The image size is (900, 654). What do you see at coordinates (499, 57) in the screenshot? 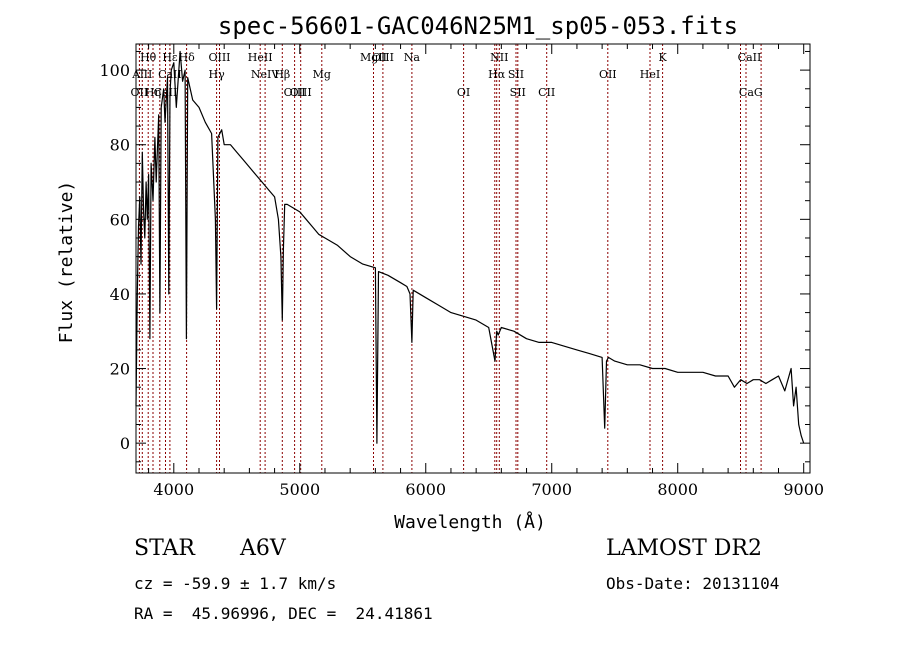
I see `line-label: NII` at bounding box center [499, 57].